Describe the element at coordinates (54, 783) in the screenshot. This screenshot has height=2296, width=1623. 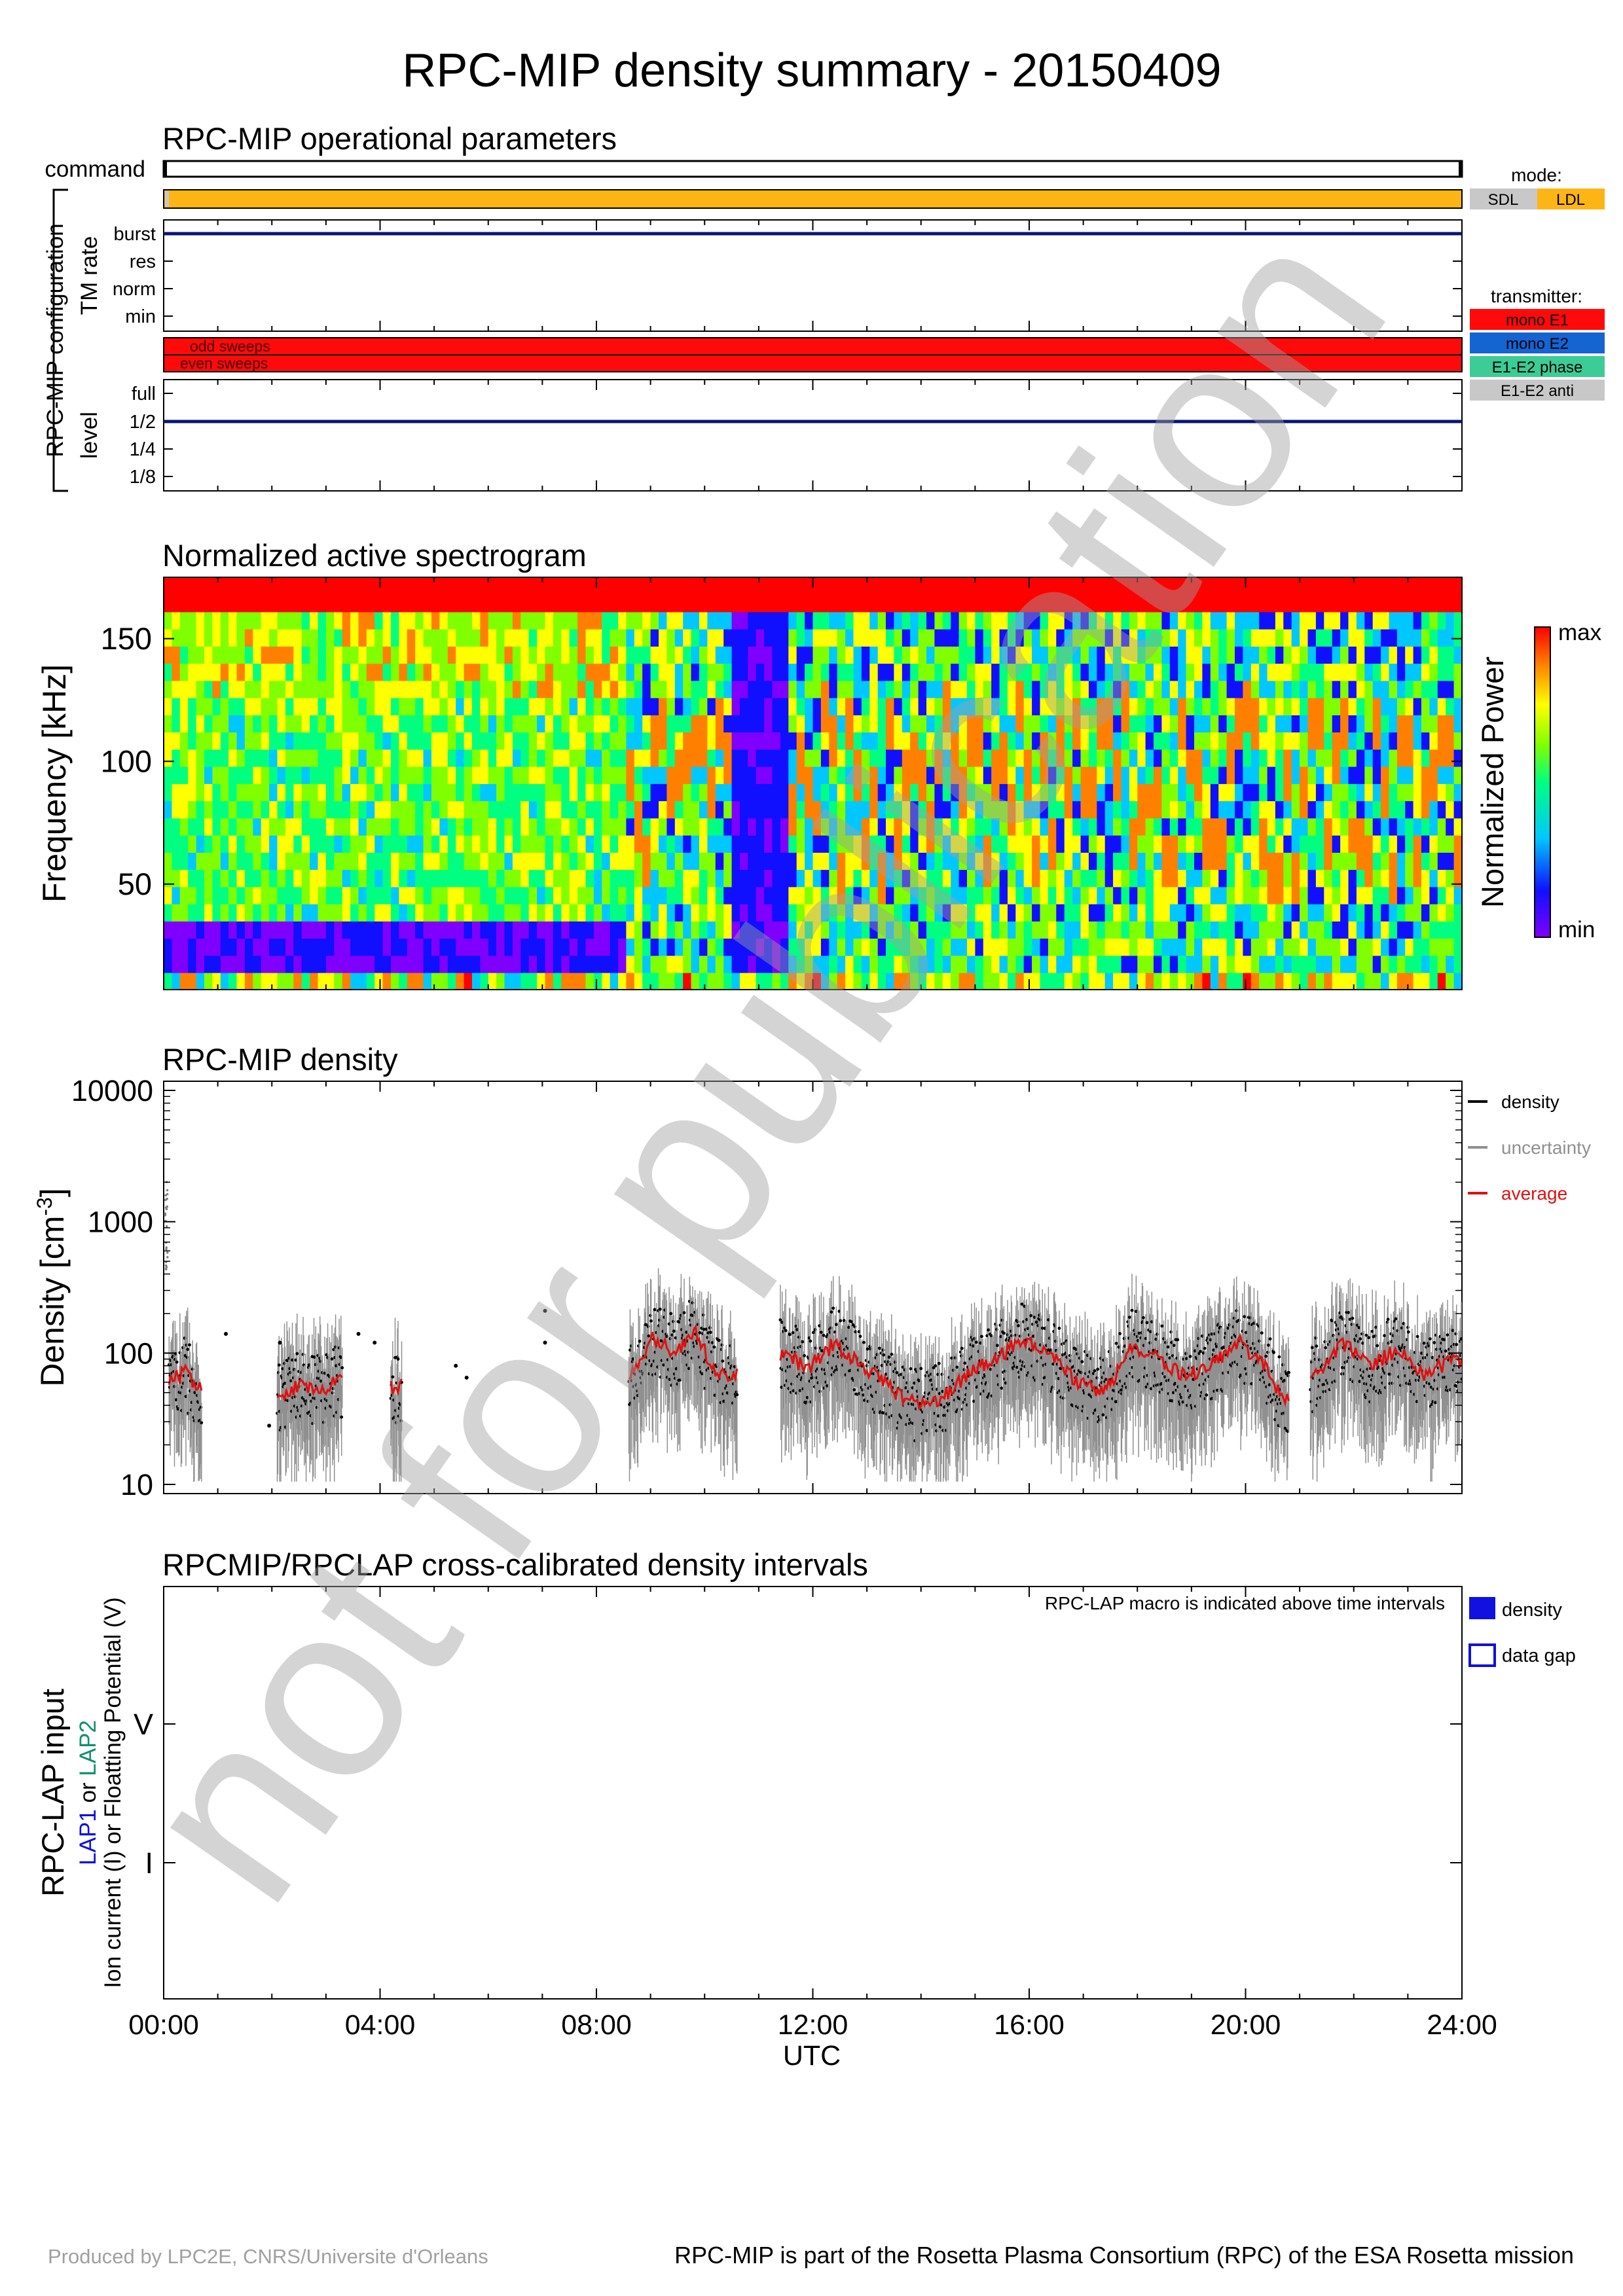
I see `spectrogram-ylabel: Frequency [kHz]` at that location.